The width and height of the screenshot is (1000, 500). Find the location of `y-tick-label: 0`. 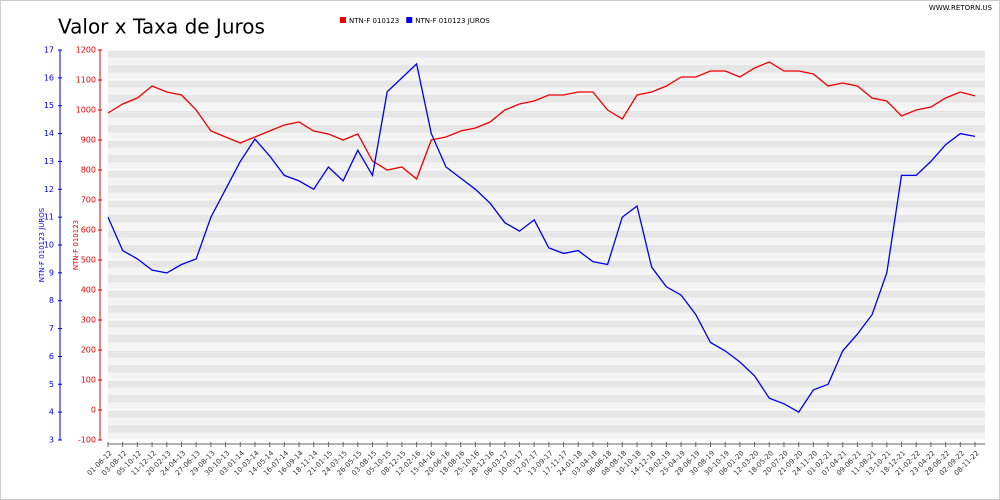

y-tick-label: 0 is located at coordinates (93, 410).